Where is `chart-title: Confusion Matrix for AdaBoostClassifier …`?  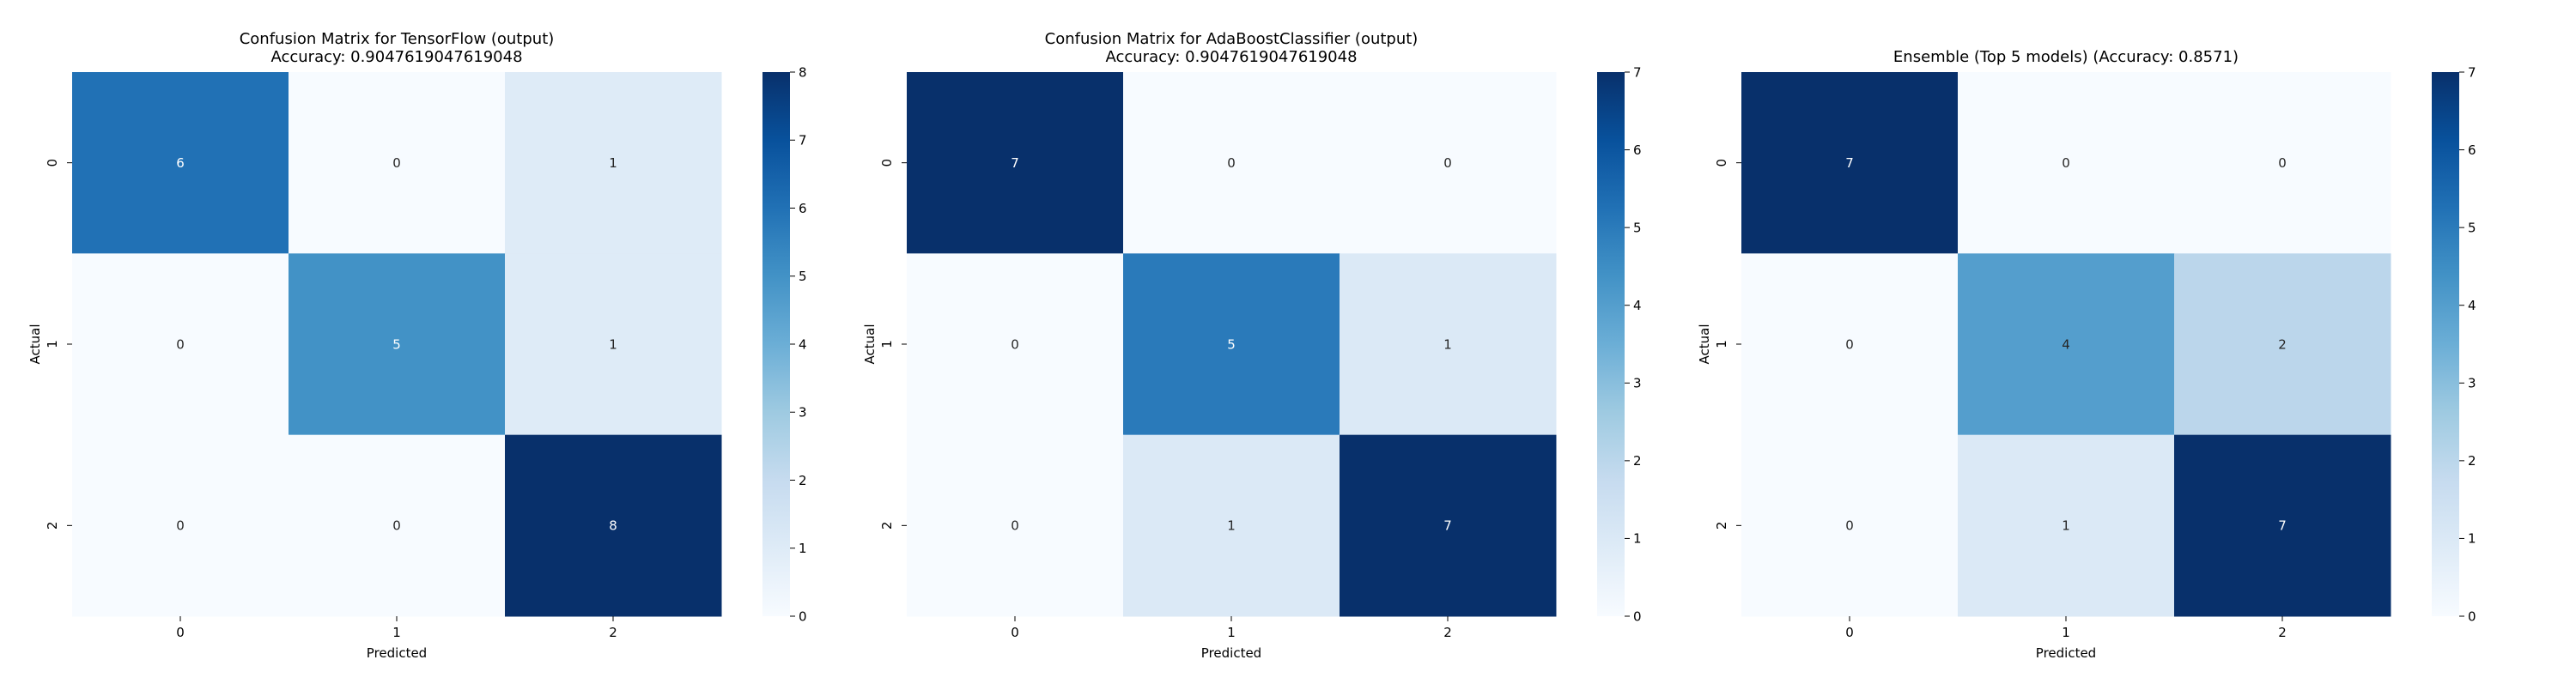 chart-title: Confusion Matrix for AdaBoostClassifier … is located at coordinates (1232, 48).